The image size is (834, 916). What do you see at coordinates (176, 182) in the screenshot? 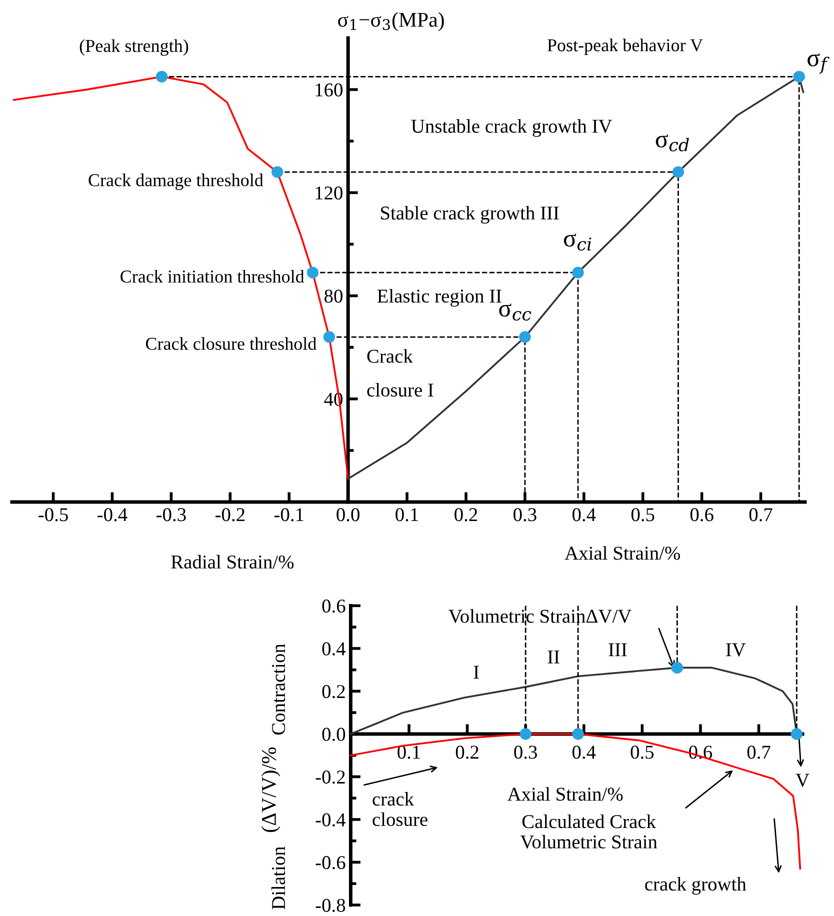
I see `annotation: Crack damage threshold` at bounding box center [176, 182].